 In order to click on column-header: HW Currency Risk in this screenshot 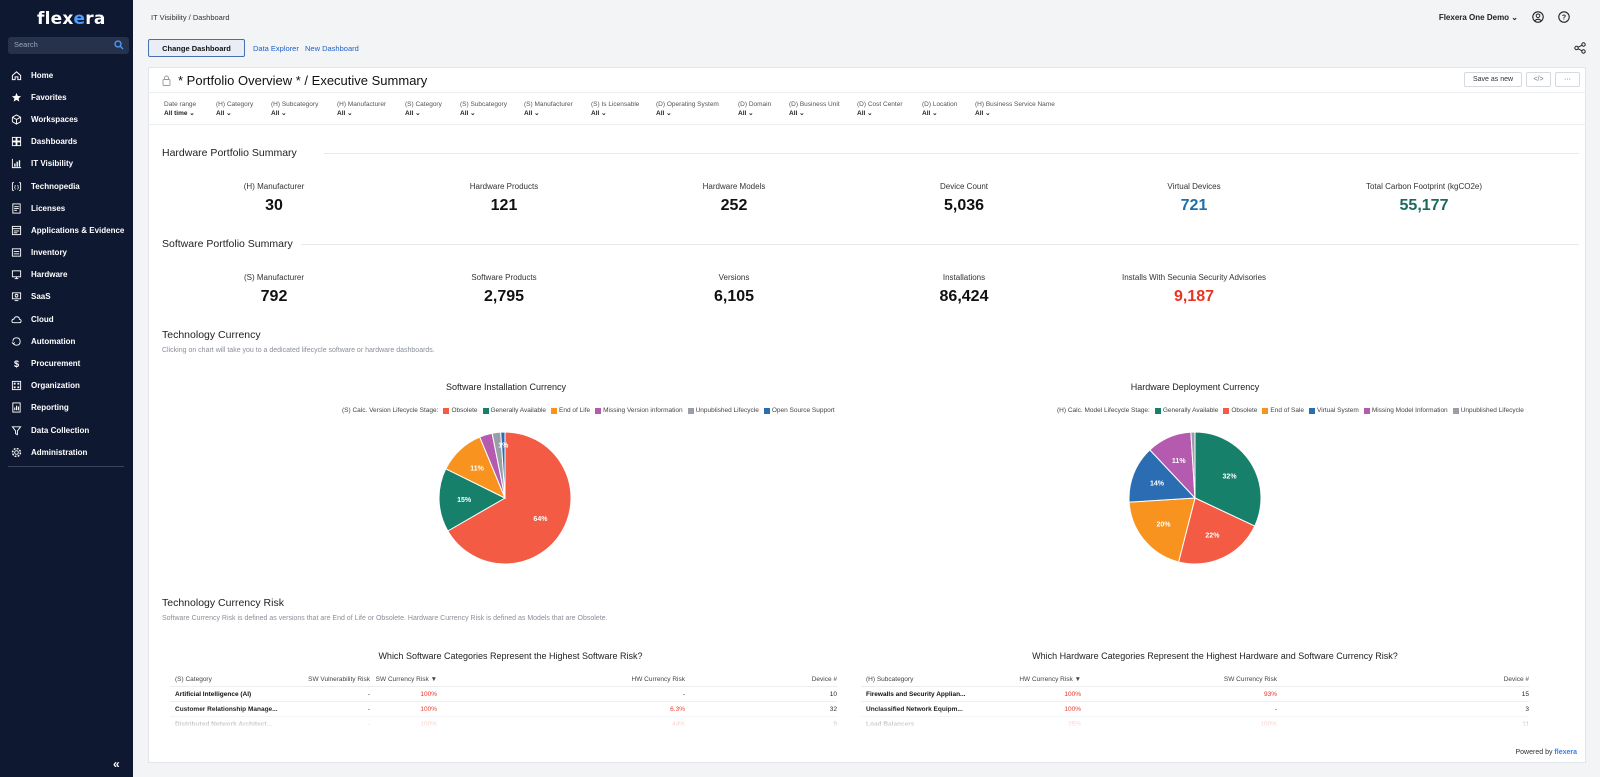, I will do `click(658, 679)`.